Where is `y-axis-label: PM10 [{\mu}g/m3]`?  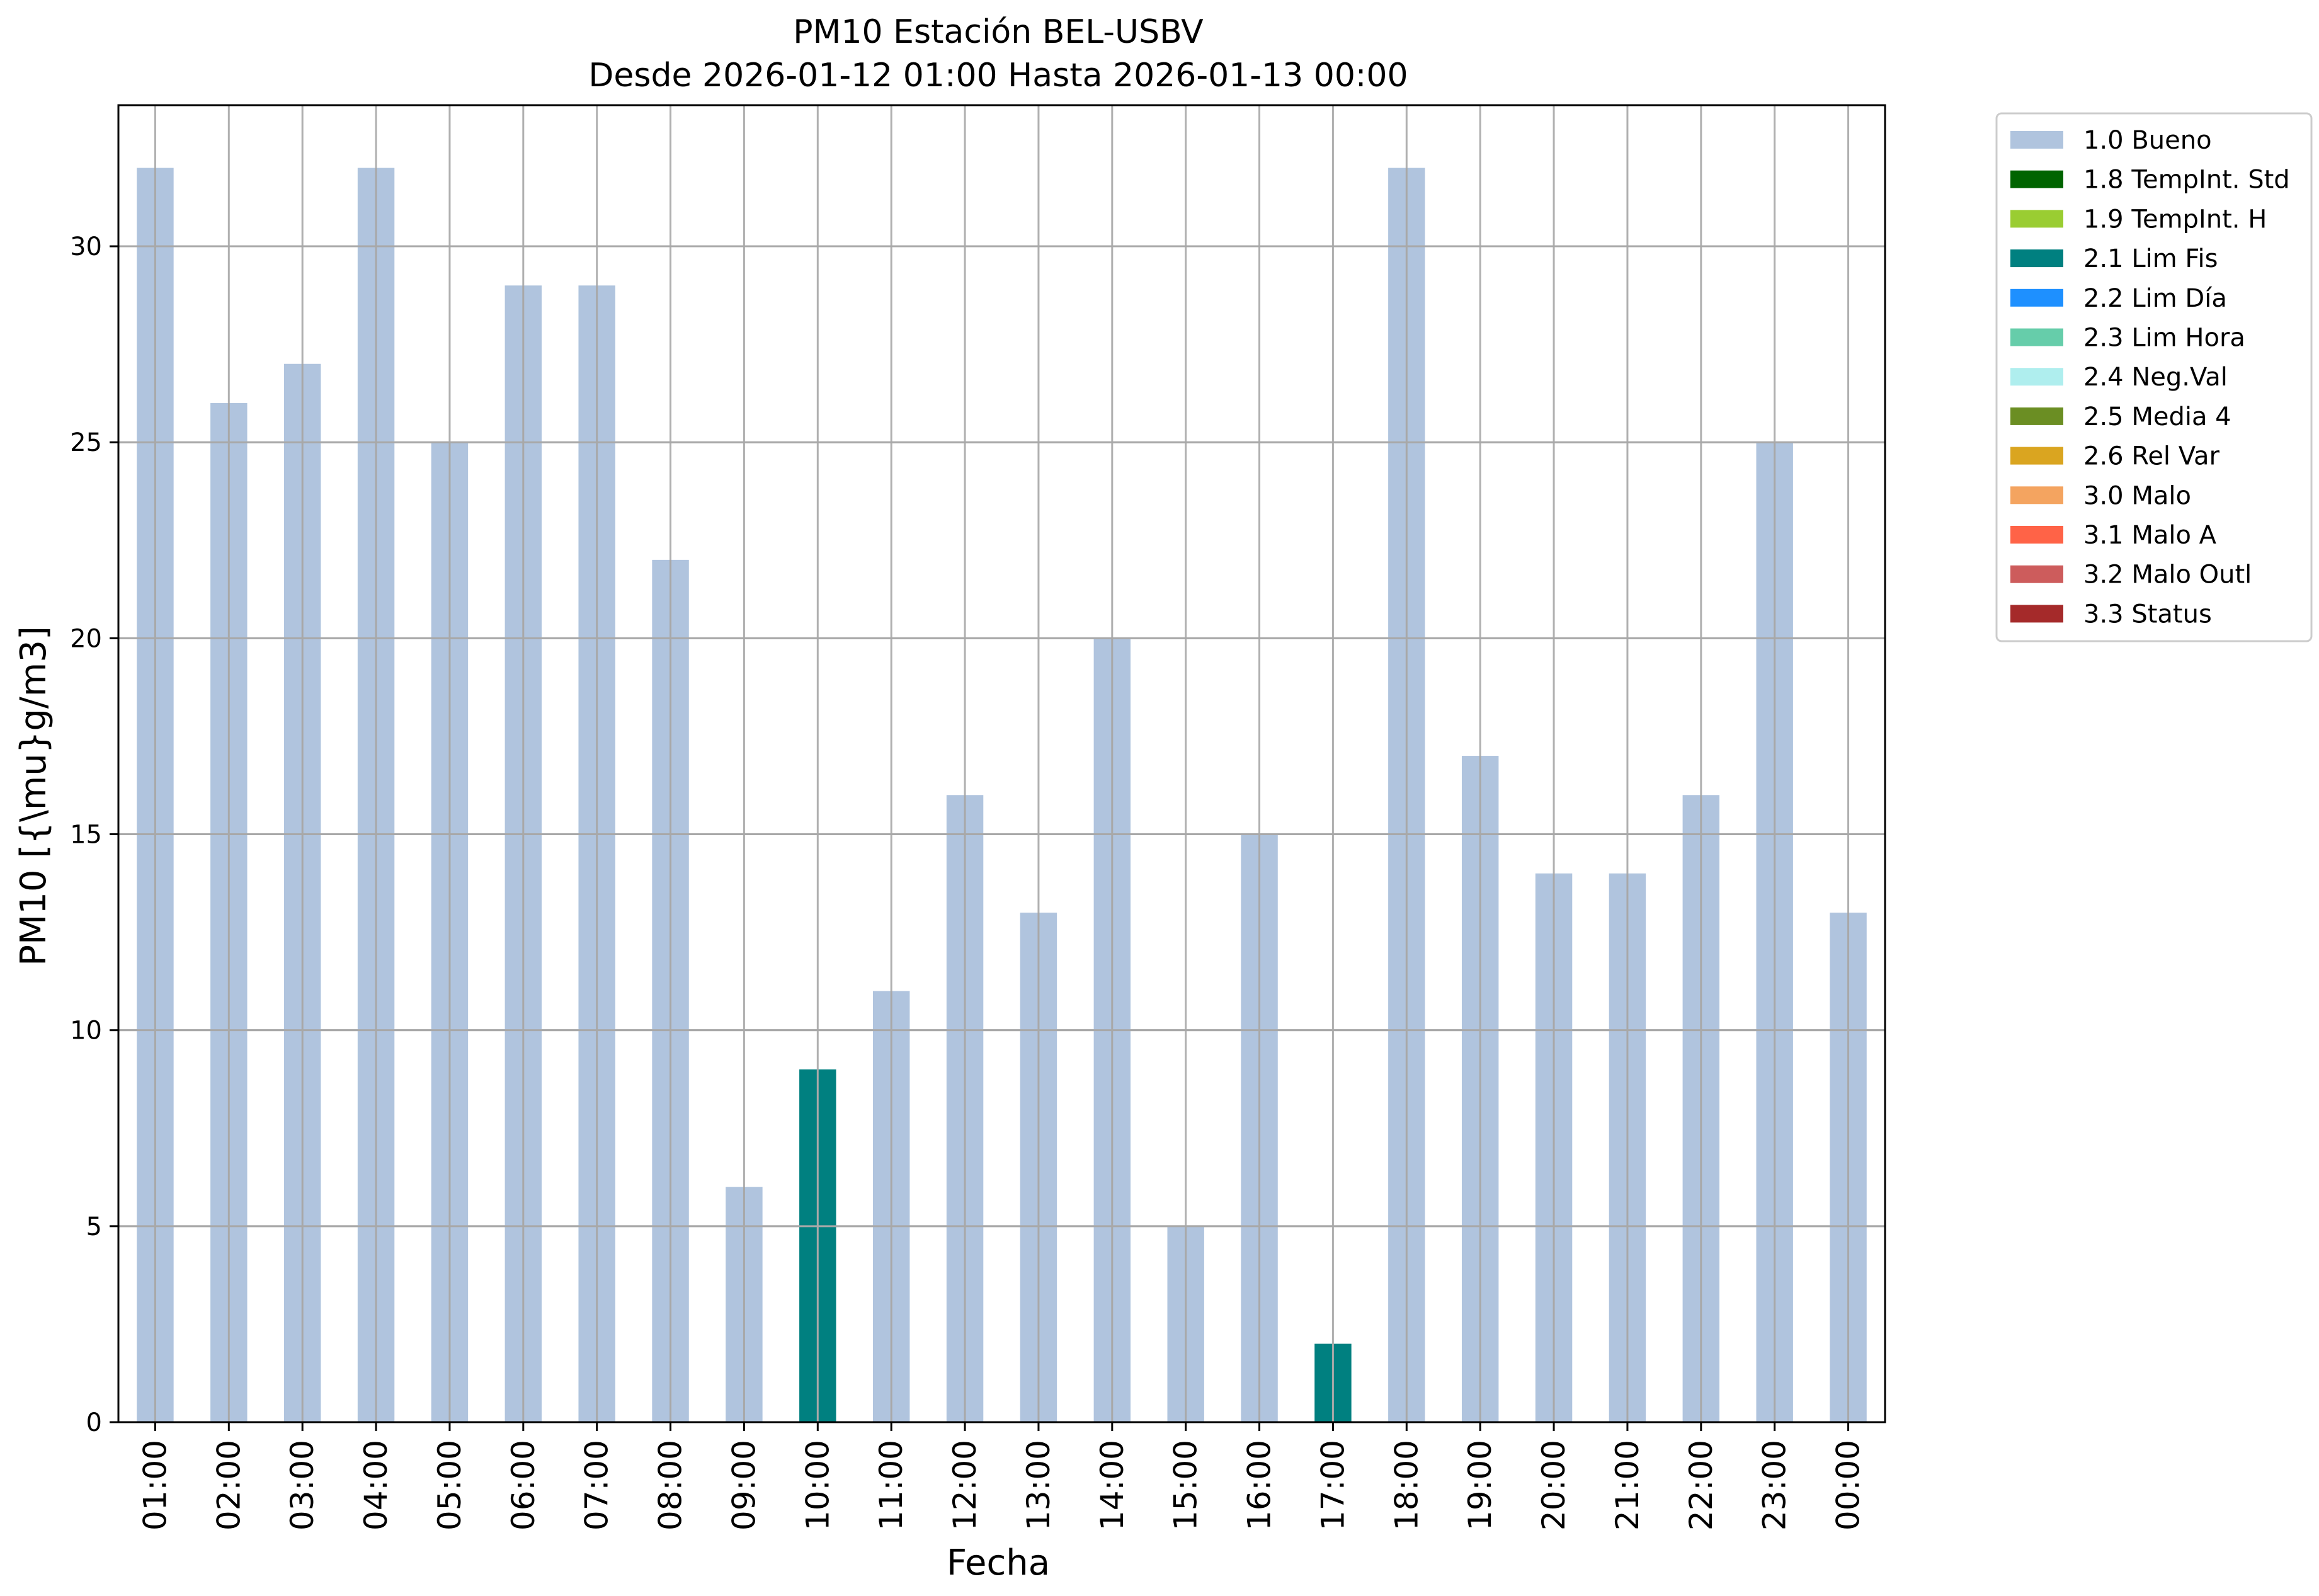
y-axis-label: PM10 [{\mu}g/m3] is located at coordinates (33, 796).